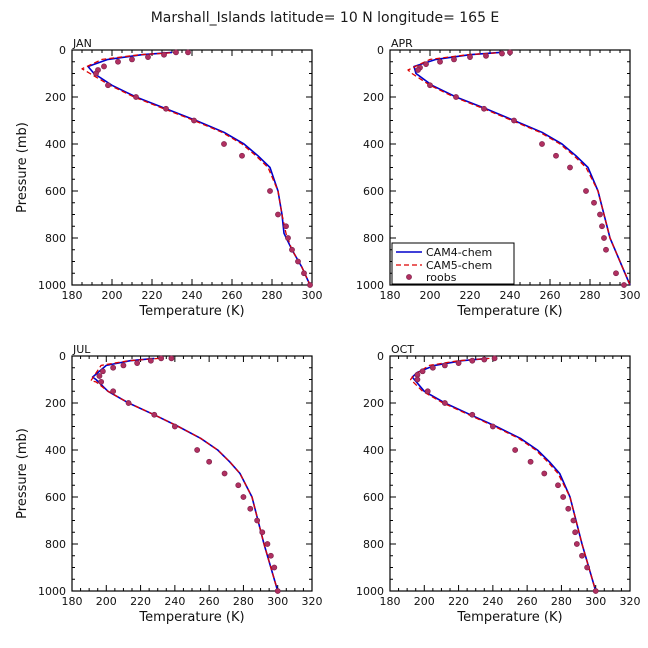  Describe the element at coordinates (492, 601) in the screenshot. I see `x-tick-label: 240` at that location.